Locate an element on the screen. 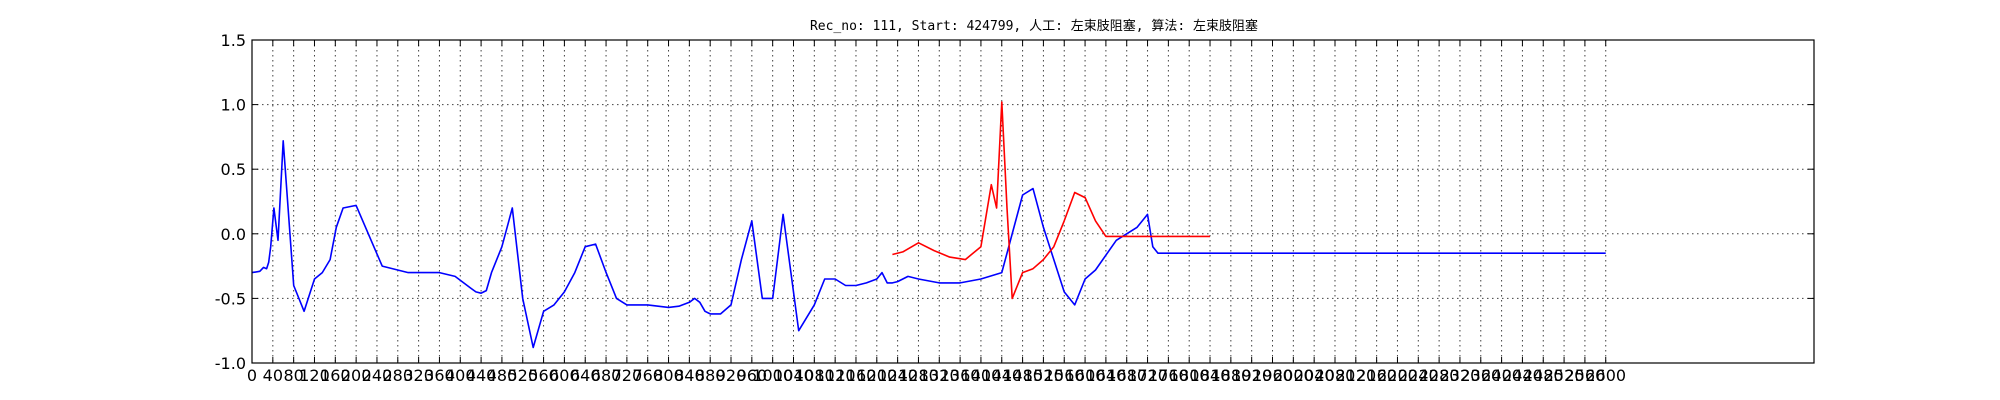  x-tick-label: 1680 is located at coordinates (1126, 375).